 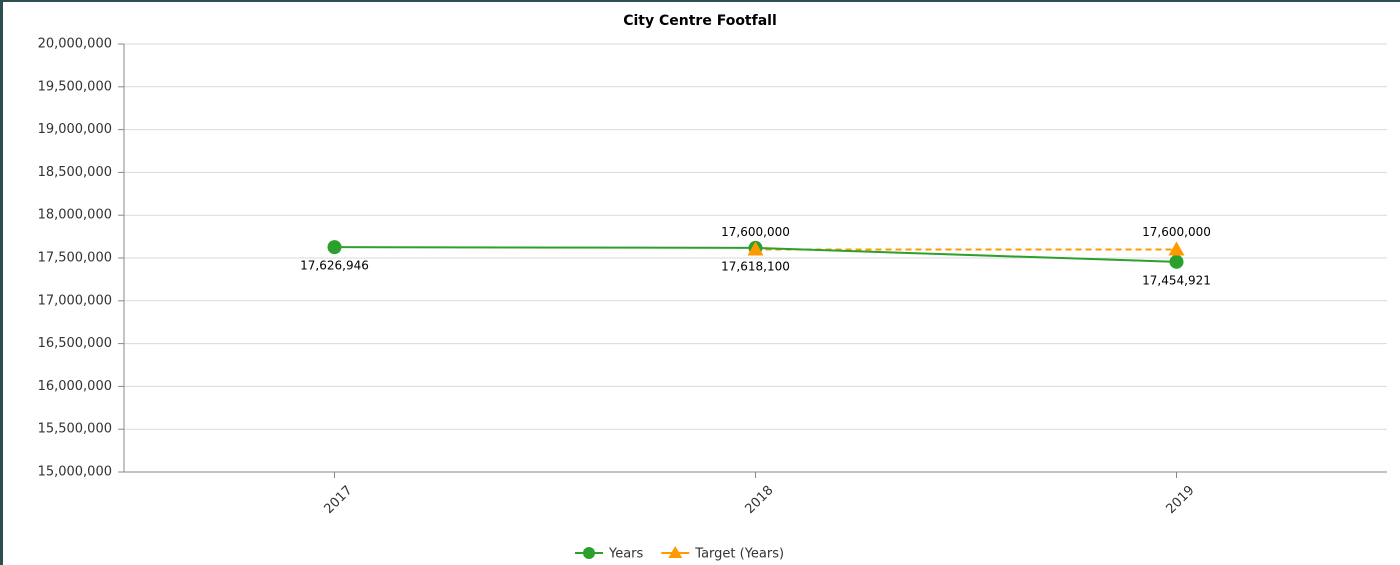 What do you see at coordinates (755, 266) in the screenshot?
I see `data-label: 17,618,100` at bounding box center [755, 266].